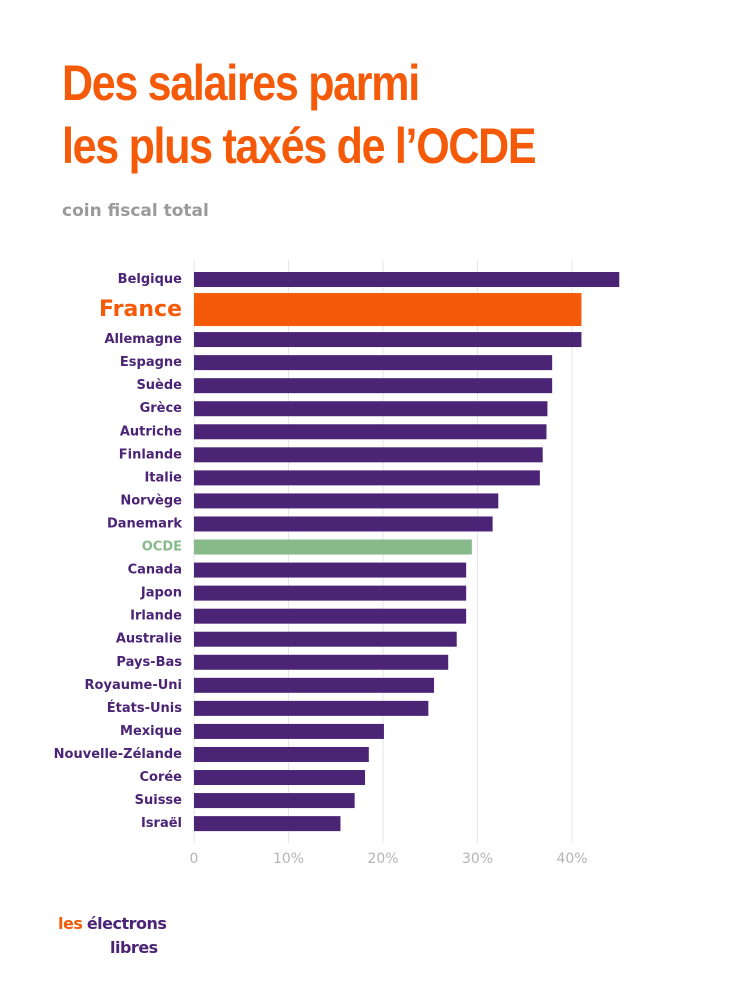 This screenshot has height=1000, width=750. Describe the element at coordinates (163, 477) in the screenshot. I see `category-label-italie: Italie` at that location.